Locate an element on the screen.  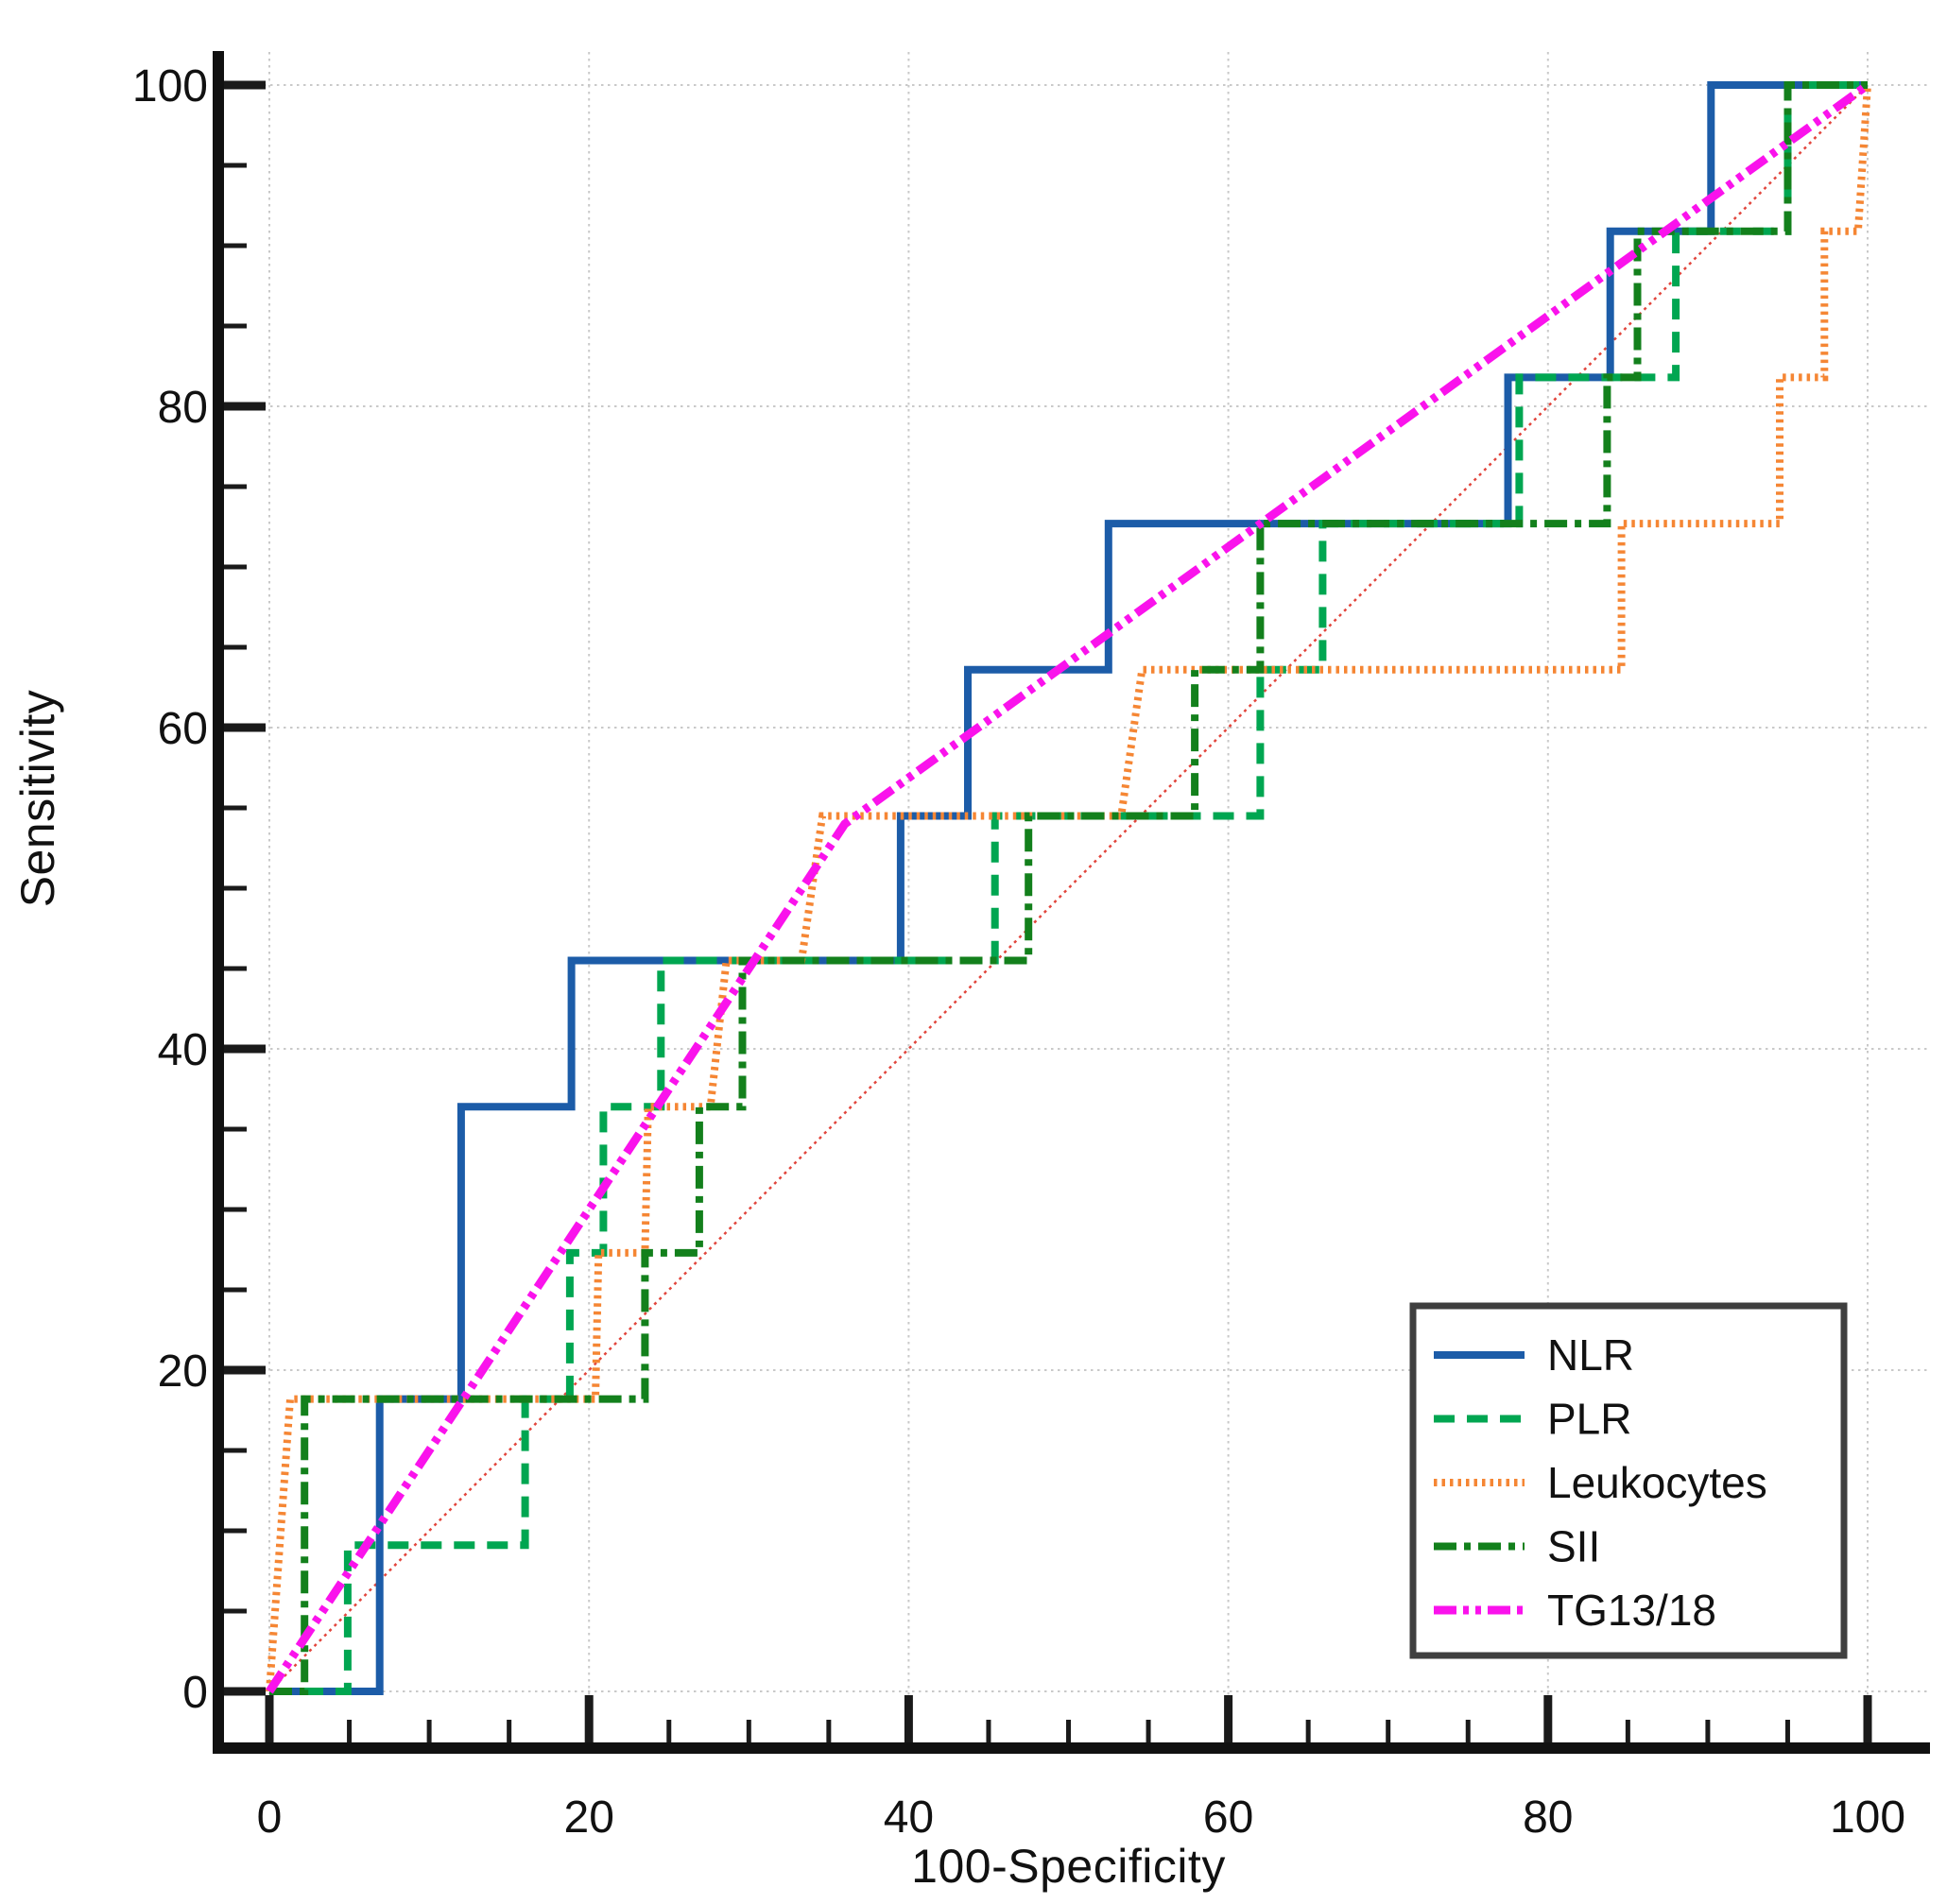
legend-item-label: PLR is located at coordinates (1589, 1419).